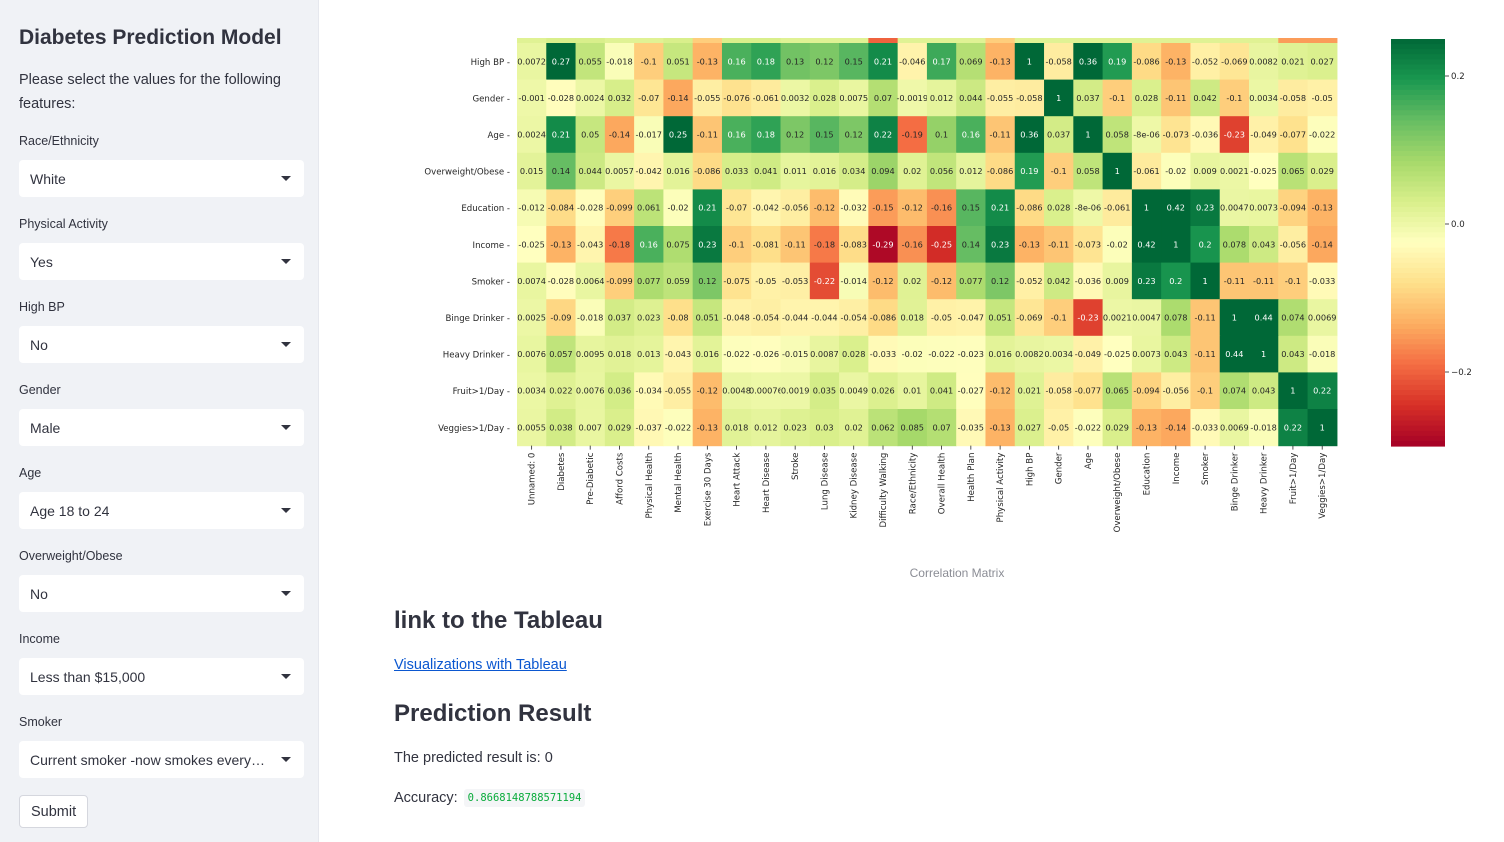 This screenshot has width=1504, height=842. What do you see at coordinates (736, 135) in the screenshot?
I see `heatmap-cell-label: 0.16` at bounding box center [736, 135].